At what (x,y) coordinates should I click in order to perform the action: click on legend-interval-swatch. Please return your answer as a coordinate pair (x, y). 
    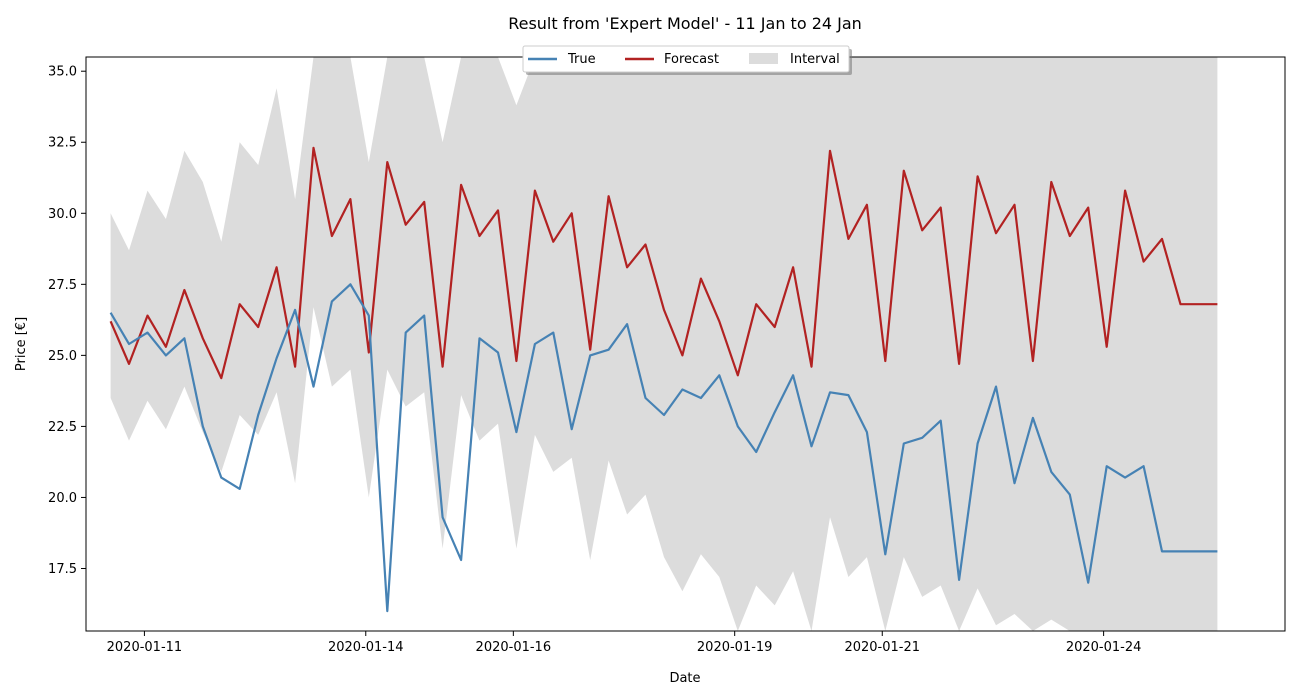
    Looking at the image, I should click on (763, 58).